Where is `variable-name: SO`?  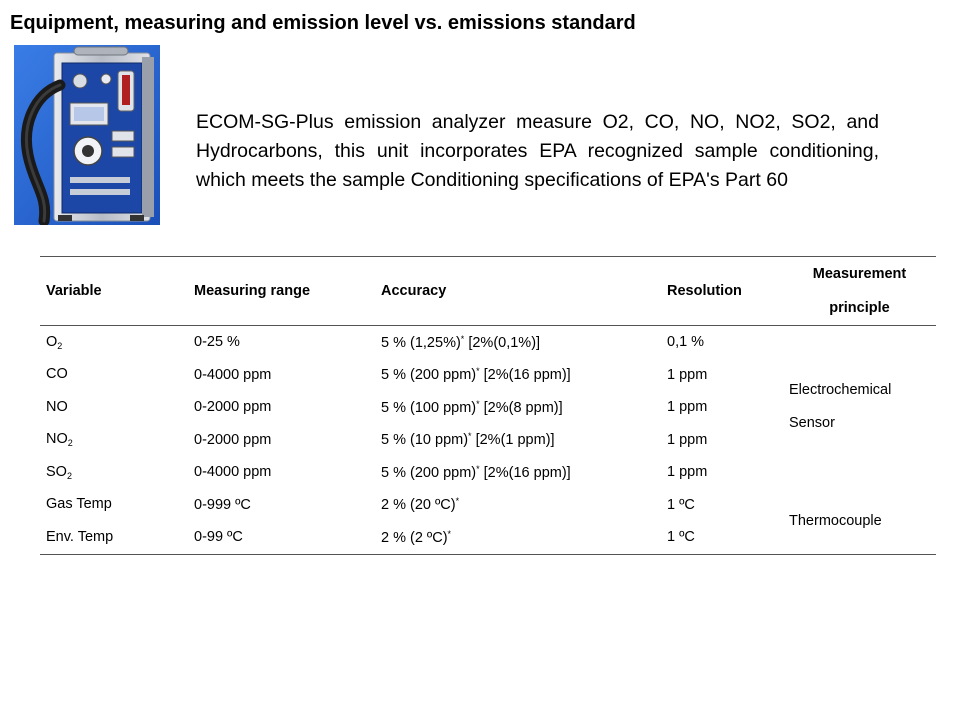 variable-name: SO is located at coordinates (56, 471).